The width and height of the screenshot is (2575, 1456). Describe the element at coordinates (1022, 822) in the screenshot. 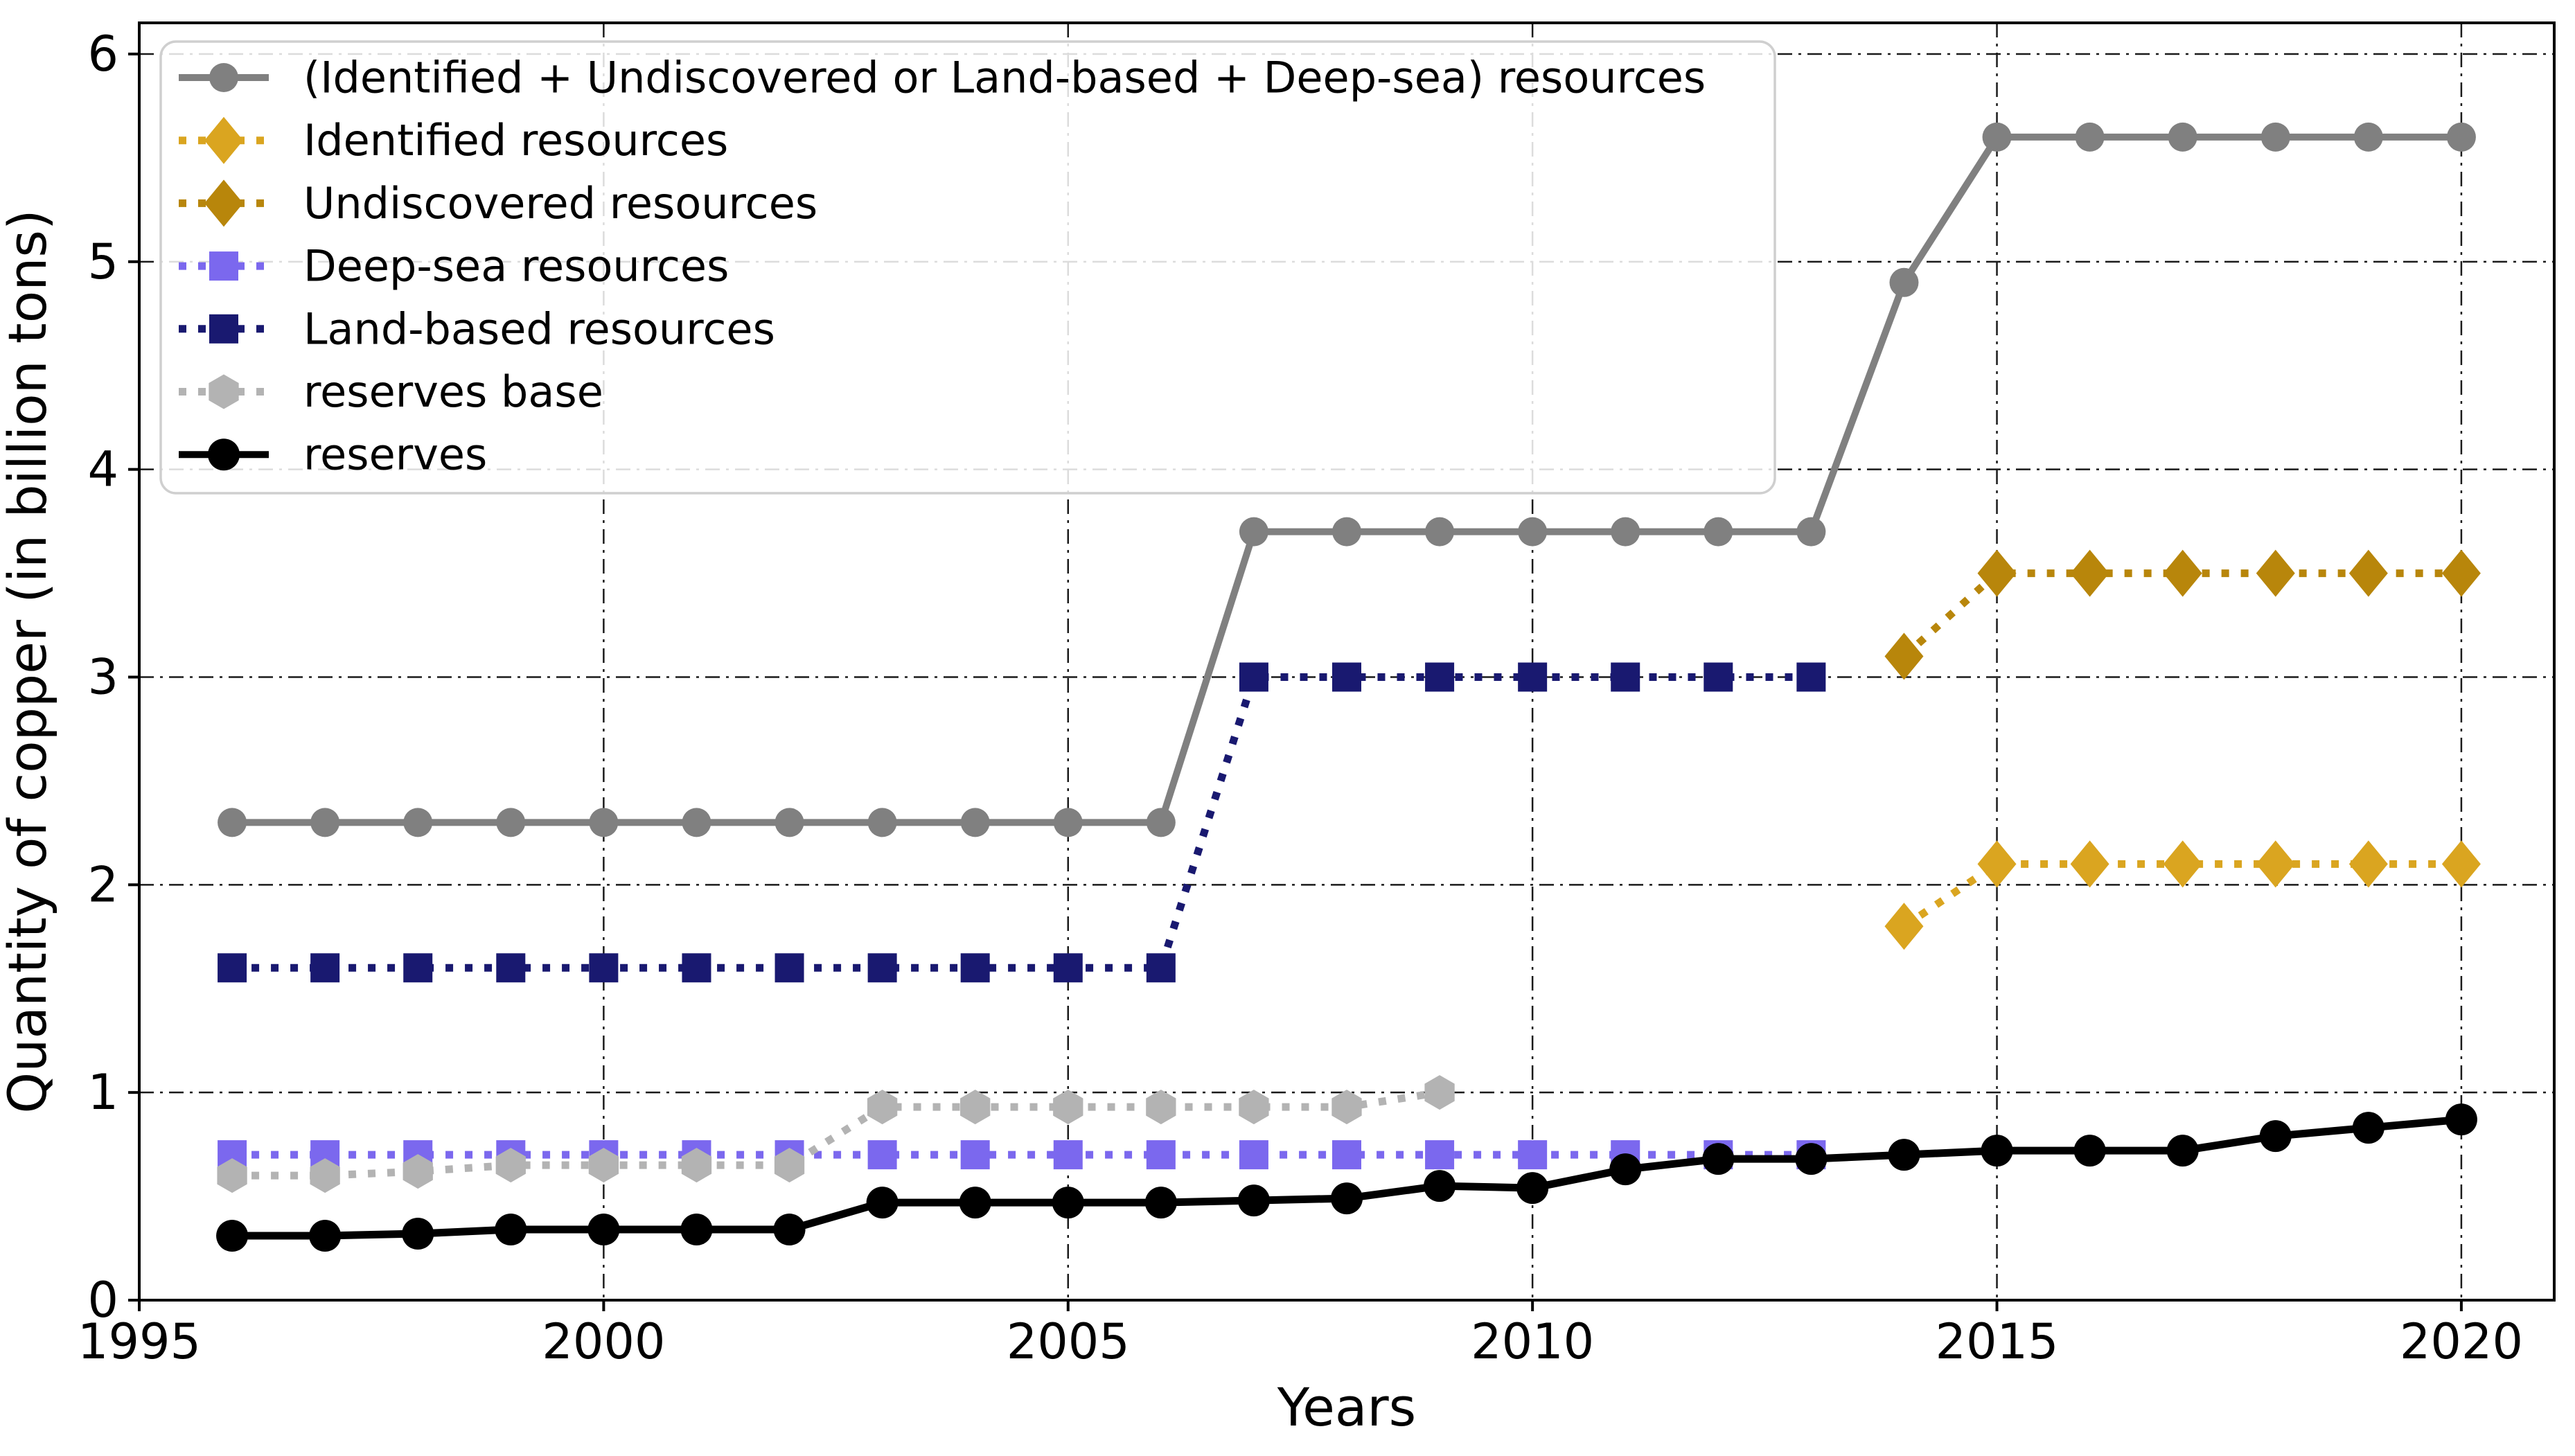

I see `series-land-based-resources` at that location.